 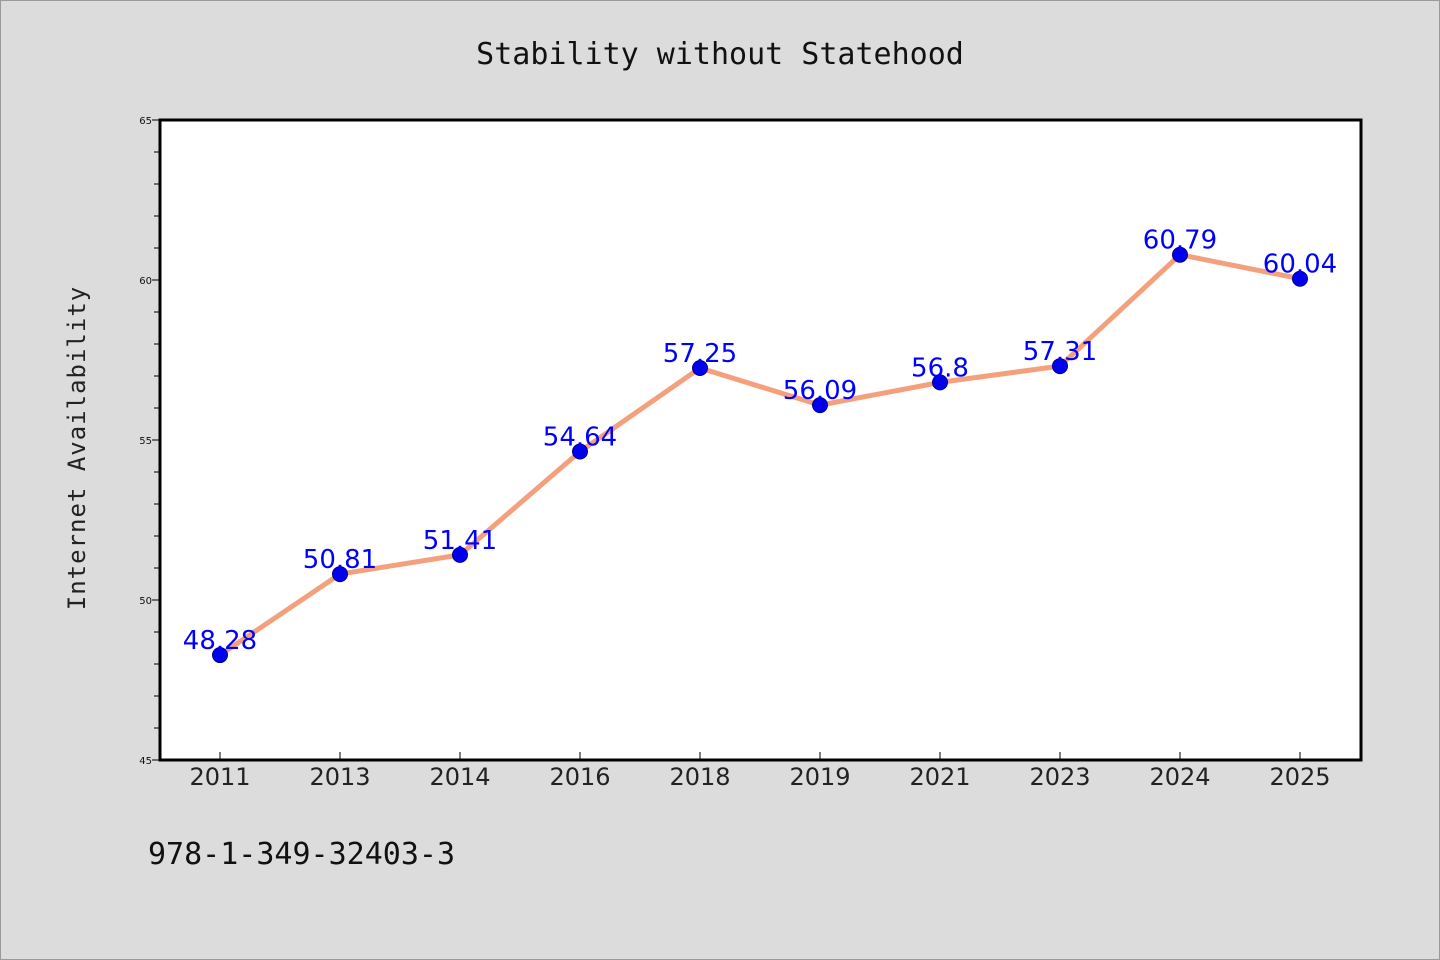 I want to click on data-label: 54.64, so click(x=580, y=438).